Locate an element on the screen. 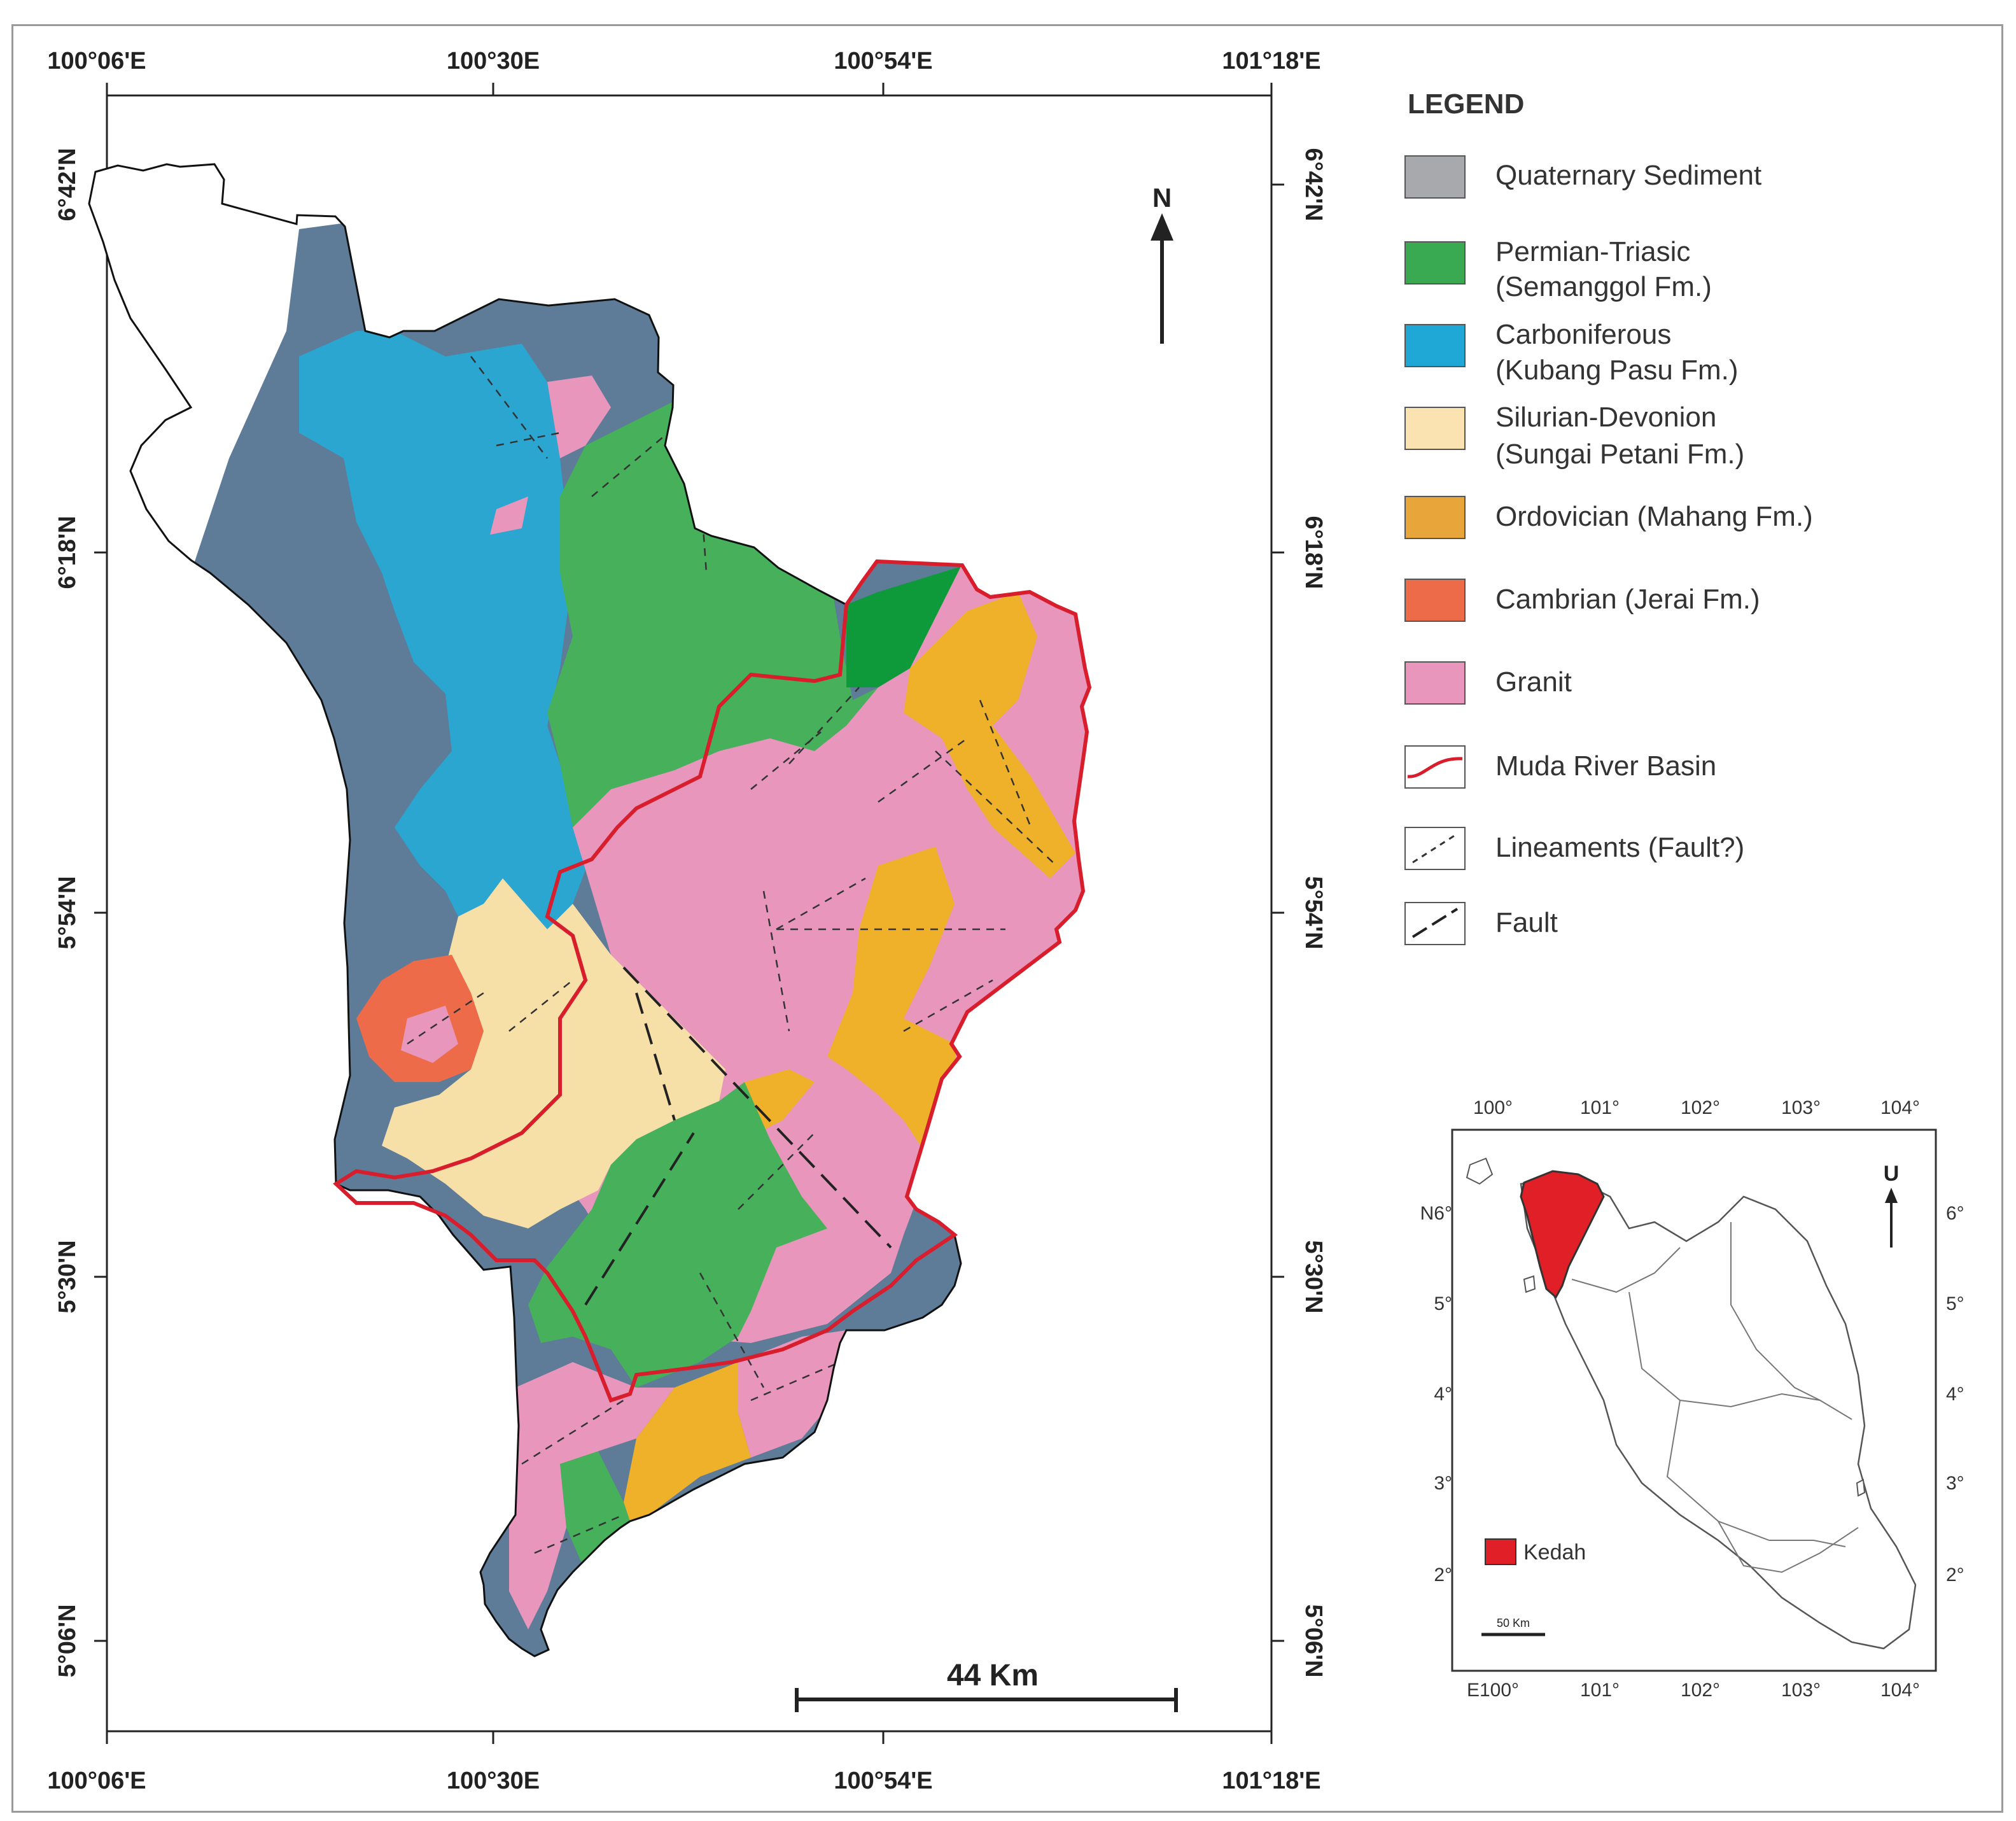 The height and width of the screenshot is (1821, 2016). lat-label: 6°18'N is located at coordinates (67, 552).